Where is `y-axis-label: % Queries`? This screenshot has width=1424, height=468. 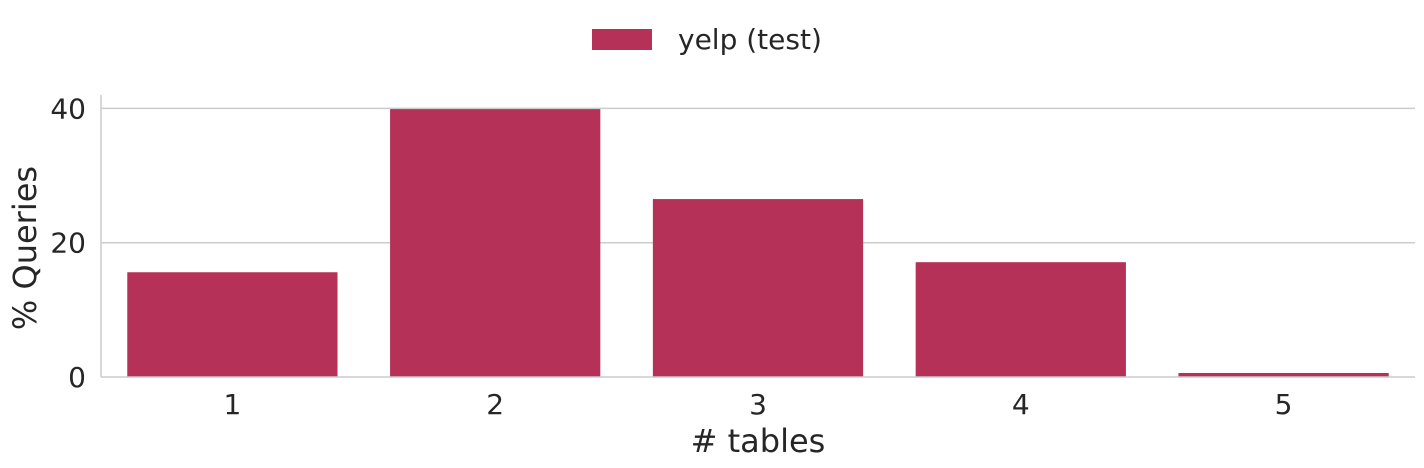 y-axis-label: % Queries is located at coordinates (25, 248).